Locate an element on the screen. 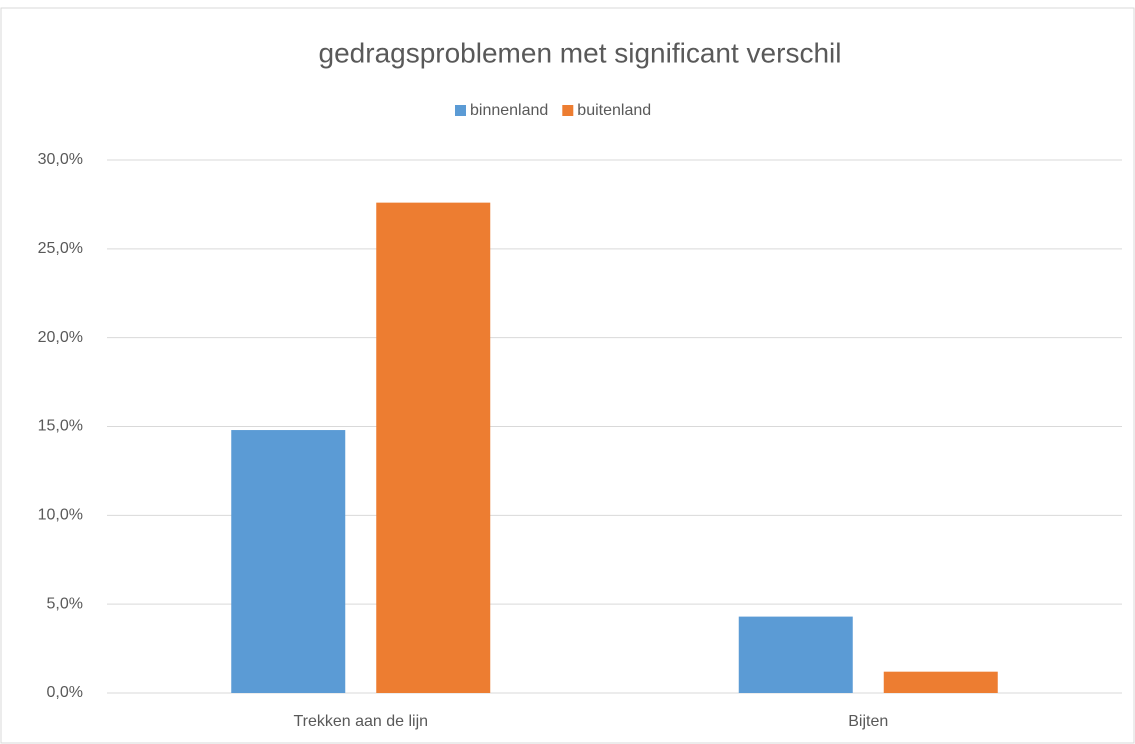 The width and height of the screenshot is (1135, 744). legend-label: buitenland is located at coordinates (614, 110).